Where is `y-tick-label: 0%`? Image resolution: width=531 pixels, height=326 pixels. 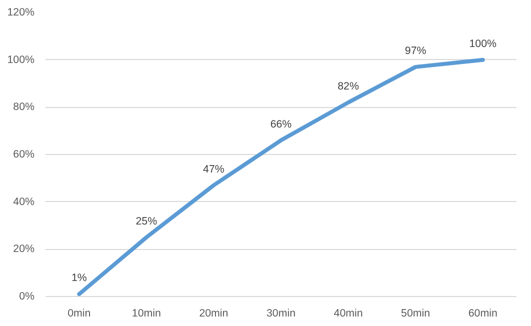
y-tick-label: 0% is located at coordinates (27, 296).